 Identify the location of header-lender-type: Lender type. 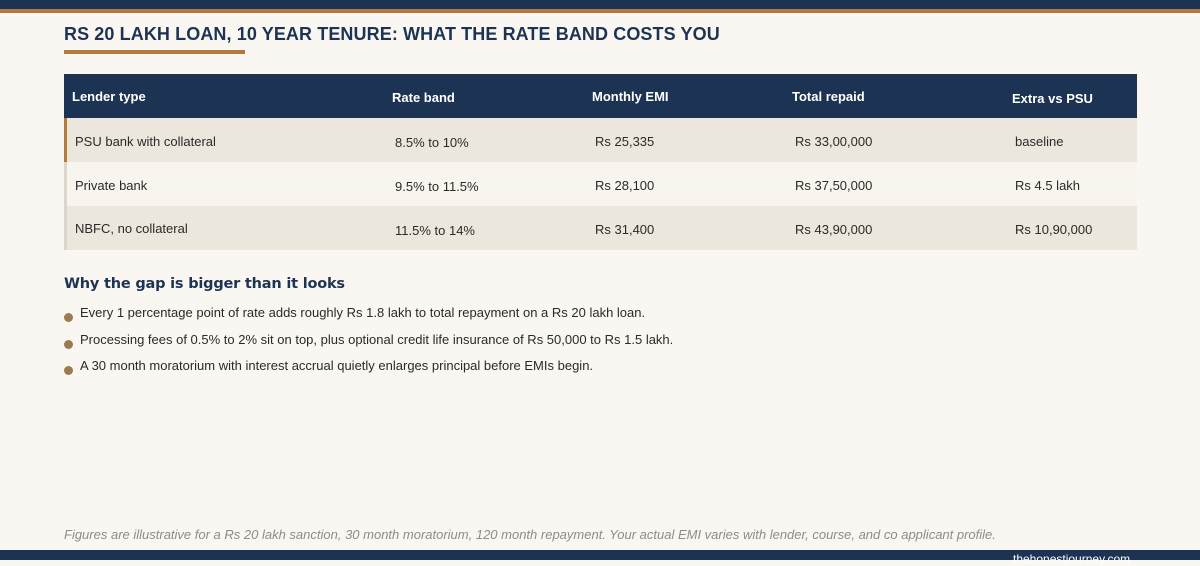
(109, 96).